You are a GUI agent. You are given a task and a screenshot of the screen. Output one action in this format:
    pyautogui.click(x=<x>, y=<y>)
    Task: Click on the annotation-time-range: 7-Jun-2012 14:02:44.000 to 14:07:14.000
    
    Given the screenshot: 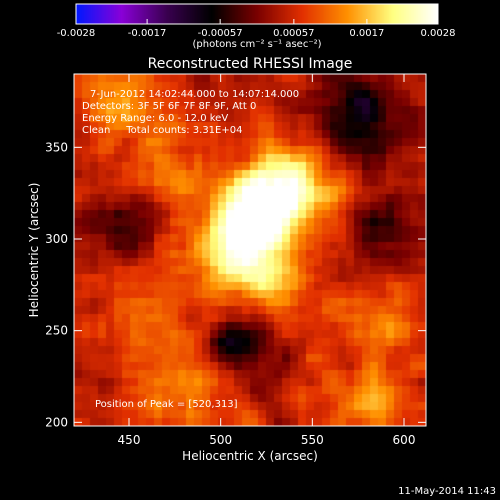 What is the action you would take?
    pyautogui.click(x=194, y=94)
    